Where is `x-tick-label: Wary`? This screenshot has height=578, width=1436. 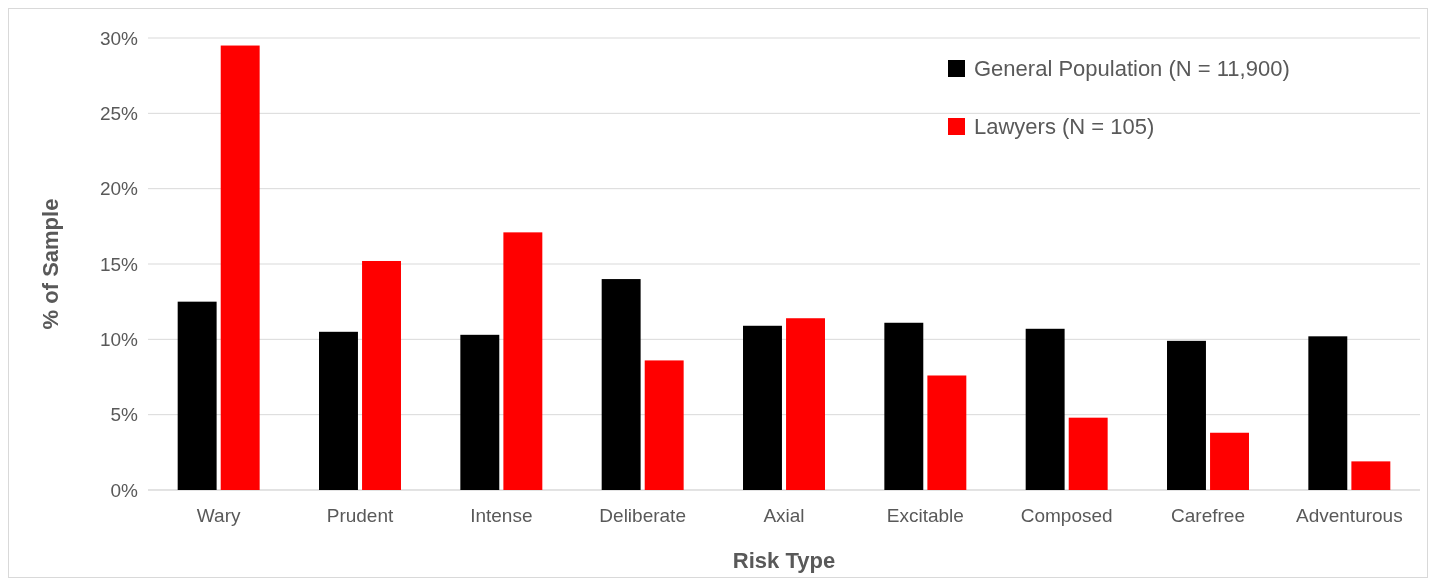
x-tick-label: Wary is located at coordinates (218, 515).